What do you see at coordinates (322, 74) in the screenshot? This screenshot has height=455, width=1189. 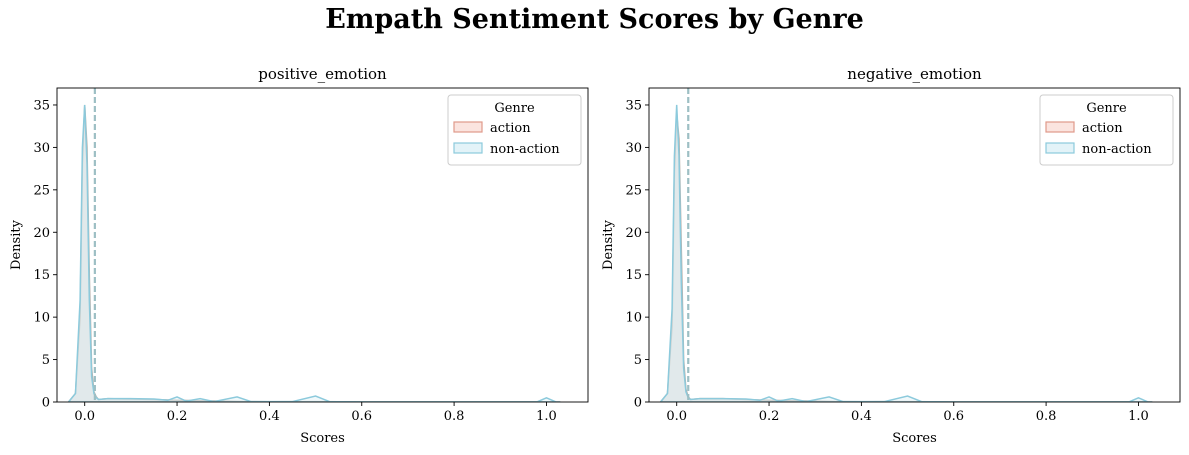 I see `subplot-title: positive_emotion` at bounding box center [322, 74].